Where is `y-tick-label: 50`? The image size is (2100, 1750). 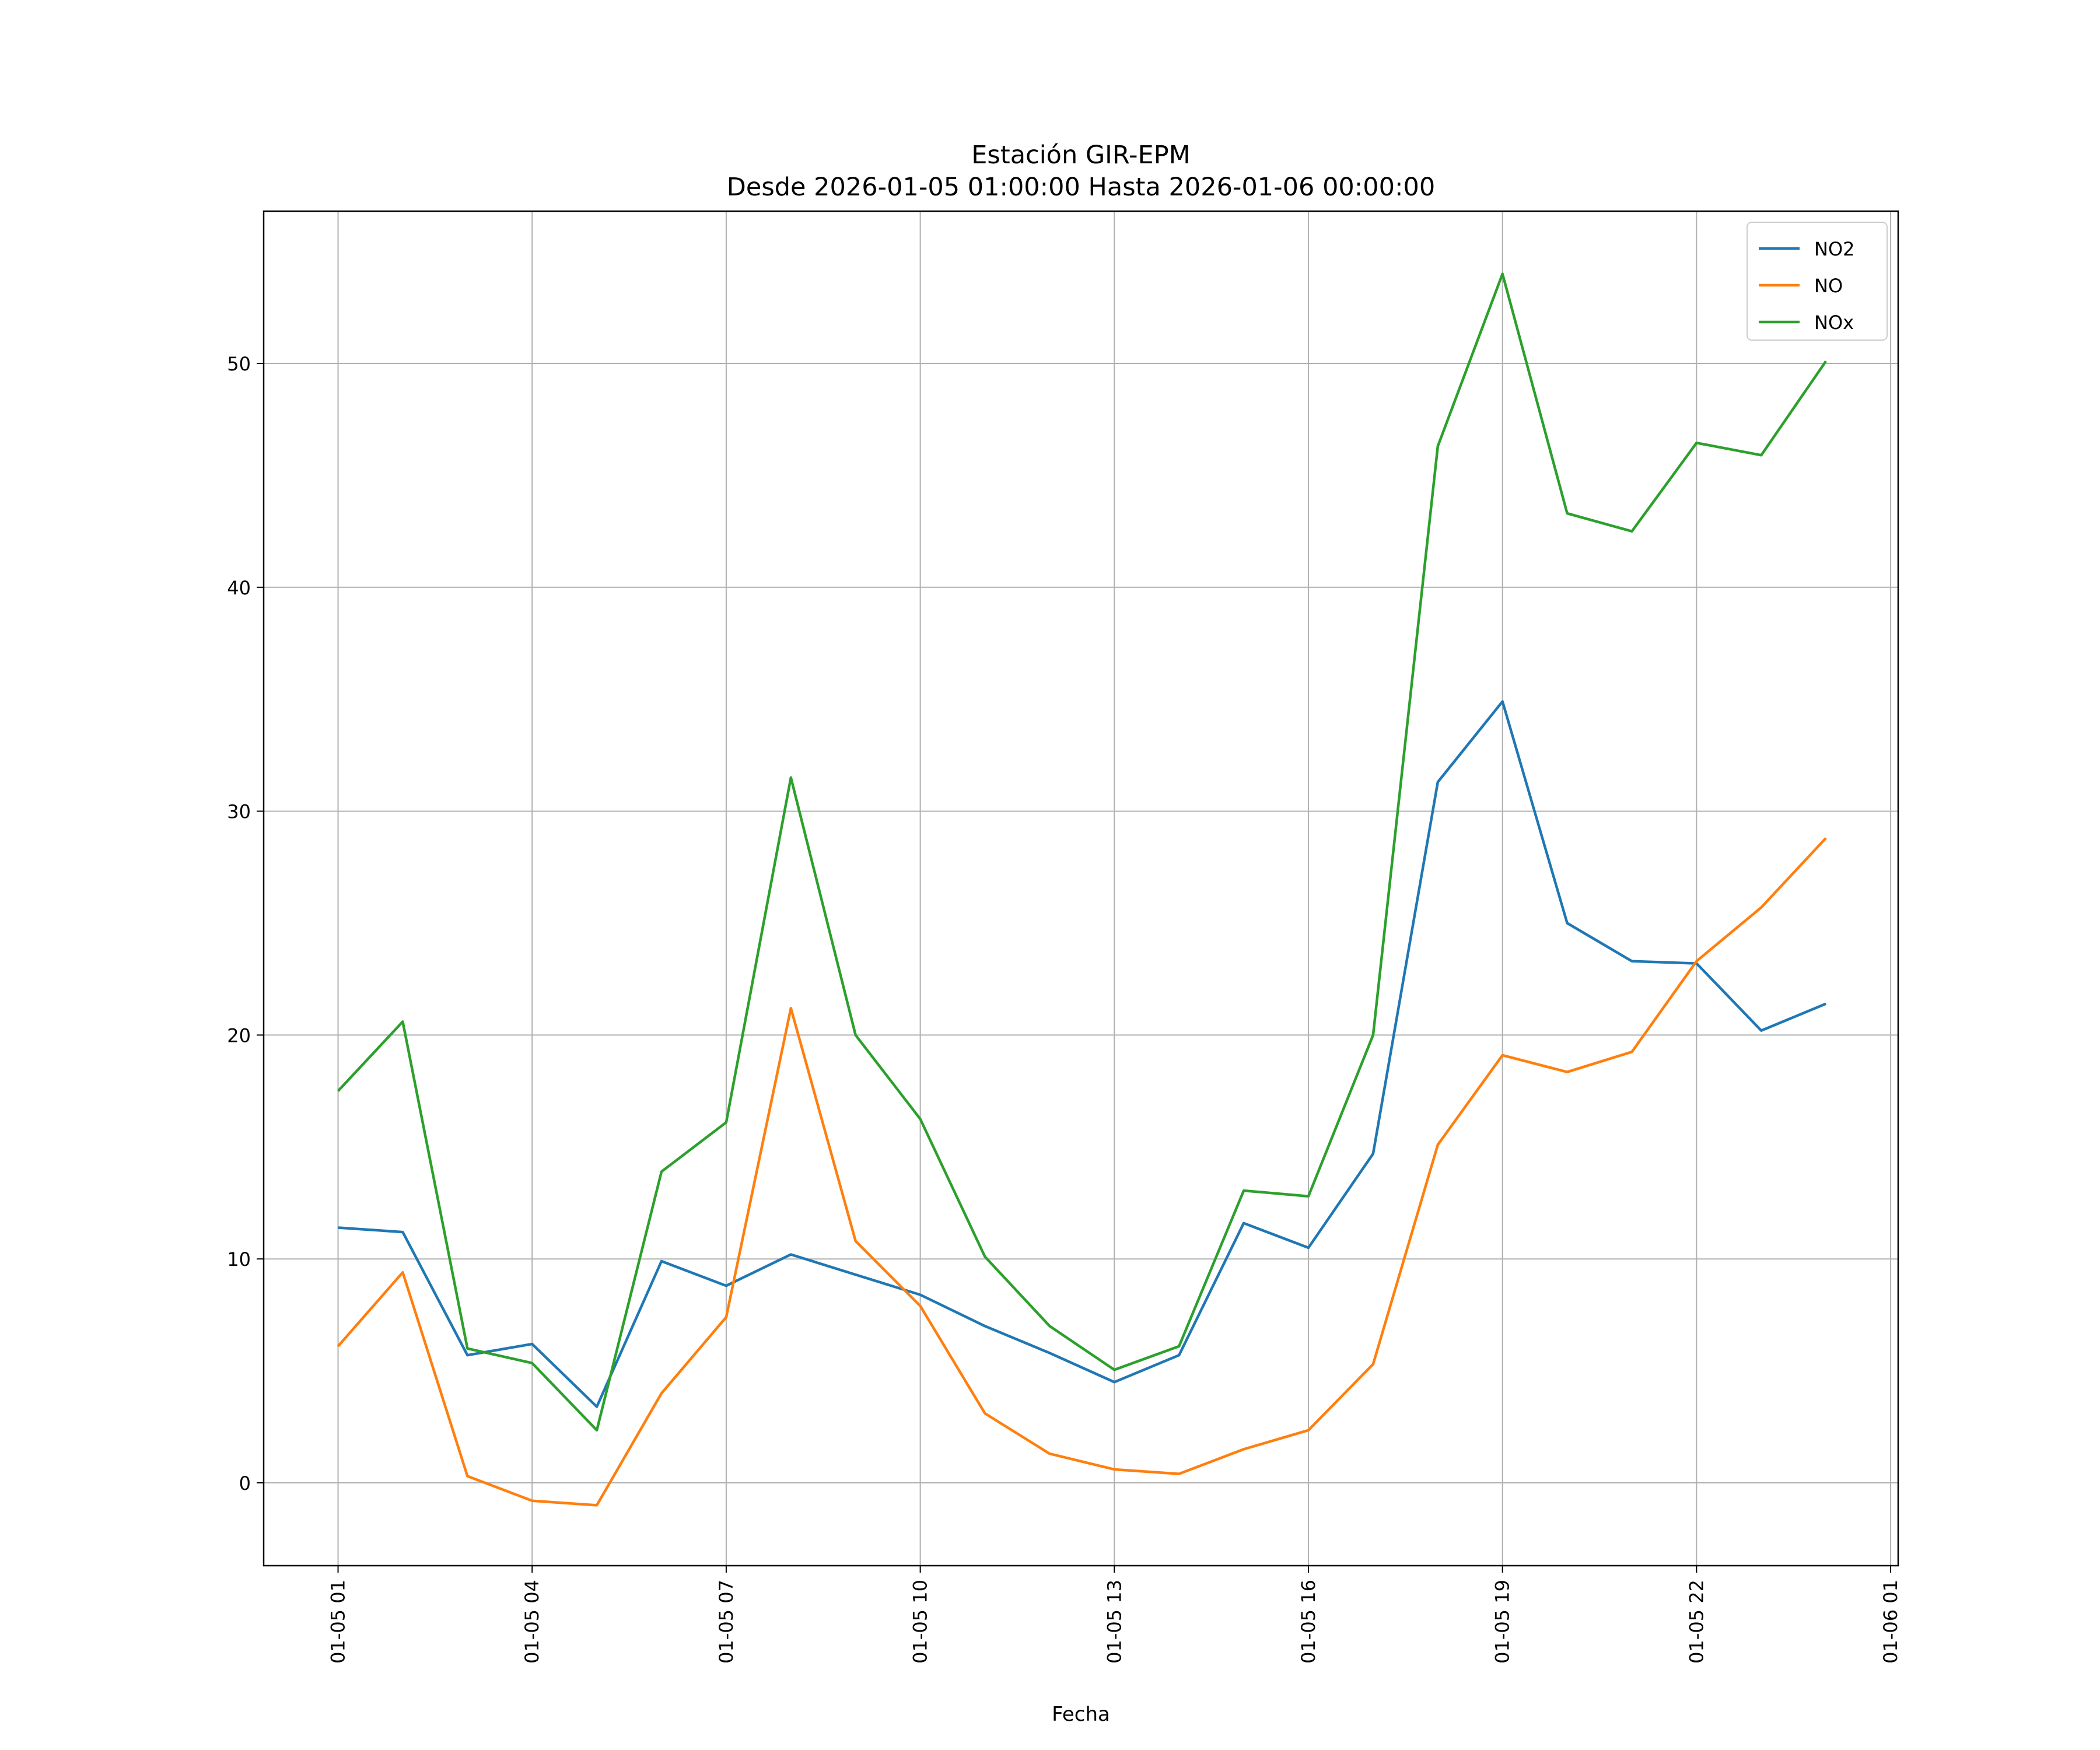 y-tick-label: 50 is located at coordinates (239, 364).